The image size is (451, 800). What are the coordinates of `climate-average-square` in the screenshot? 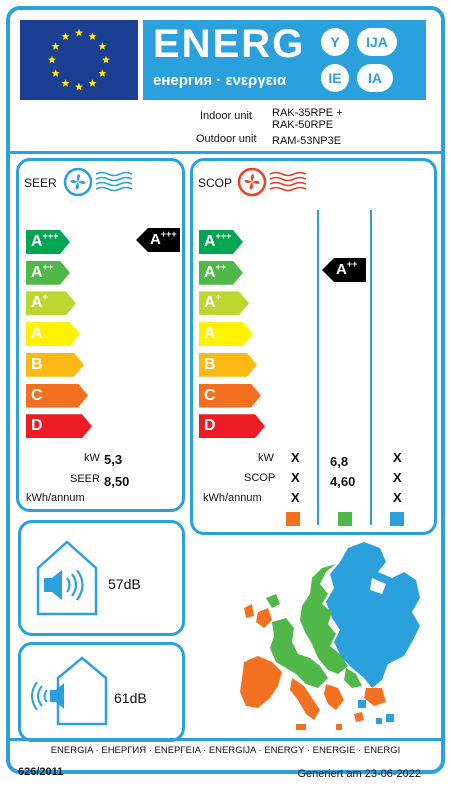 It's located at (345, 519).